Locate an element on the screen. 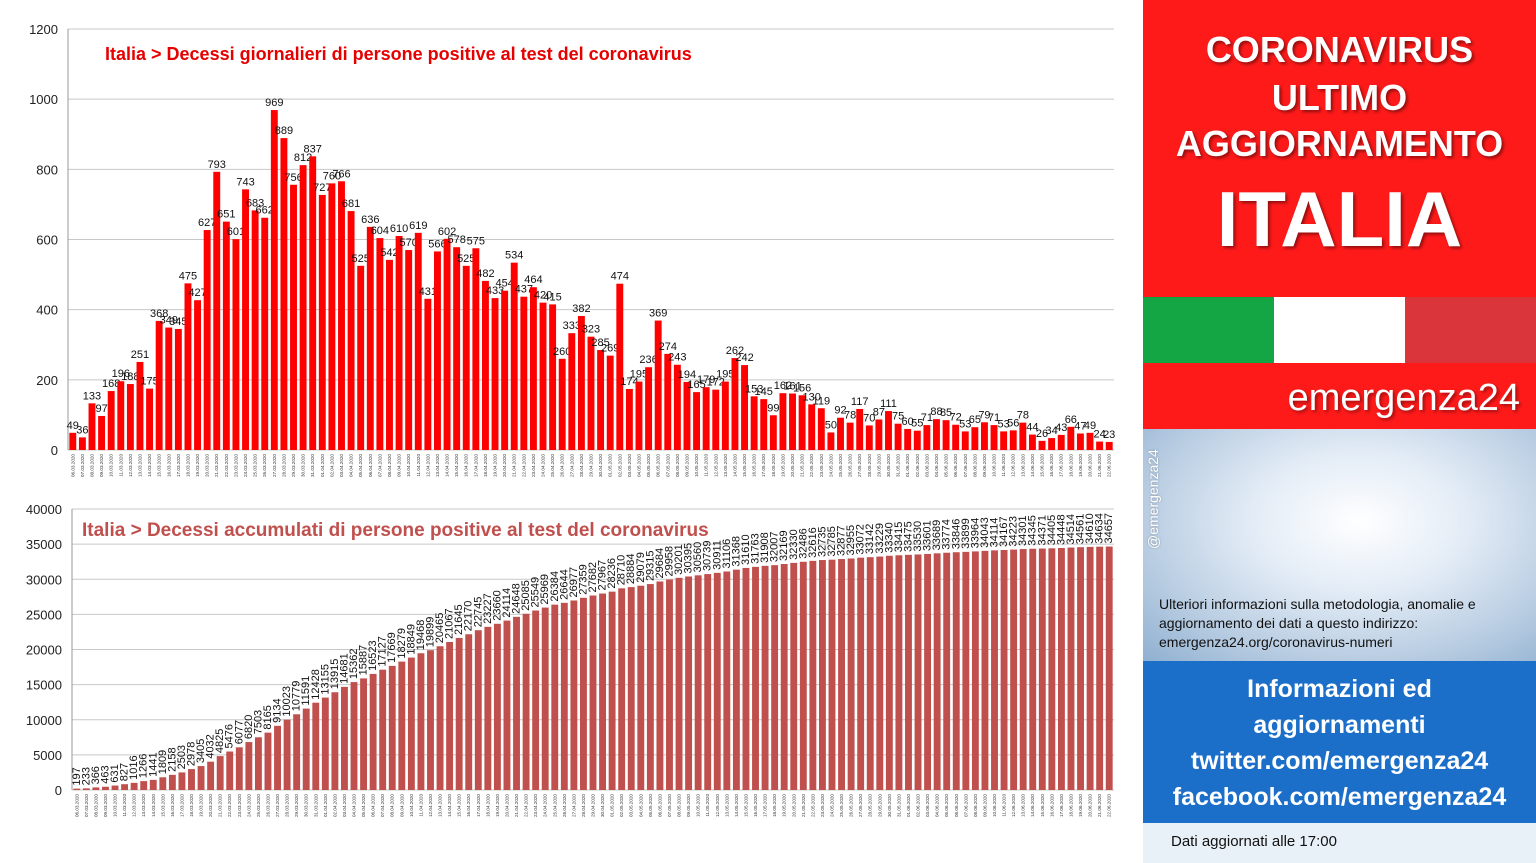 This screenshot has width=1536, height=863. data-label: 7503 is located at coordinates (258, 722).